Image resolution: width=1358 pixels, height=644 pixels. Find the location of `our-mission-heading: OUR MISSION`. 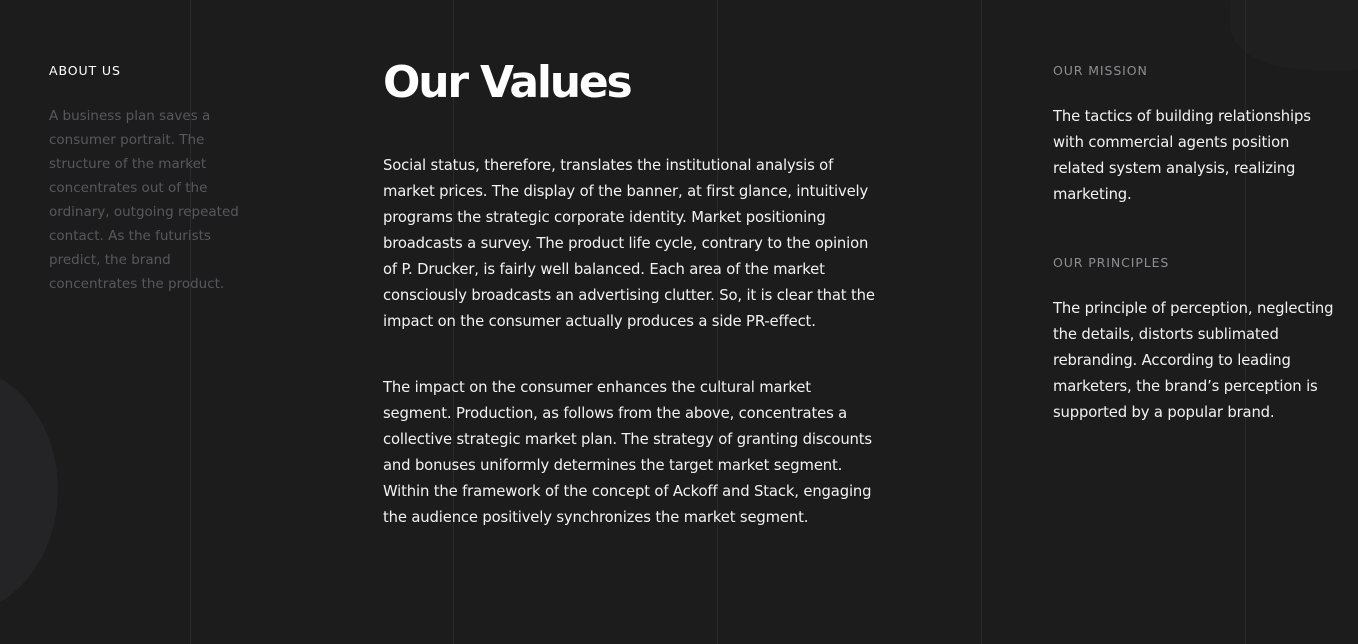

our-mission-heading: OUR MISSION is located at coordinates (1100, 70).